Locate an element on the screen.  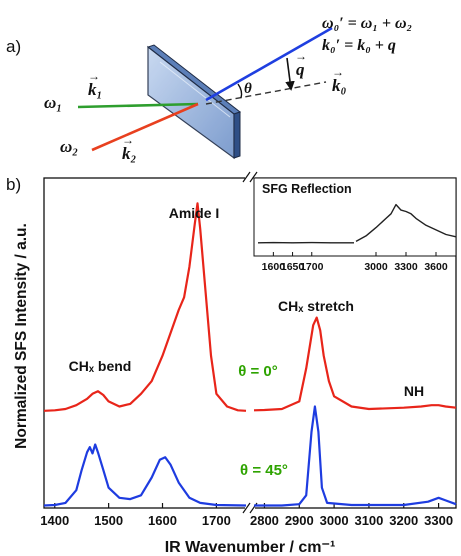
k2-label: k₂ is located at coordinates (129, 153).